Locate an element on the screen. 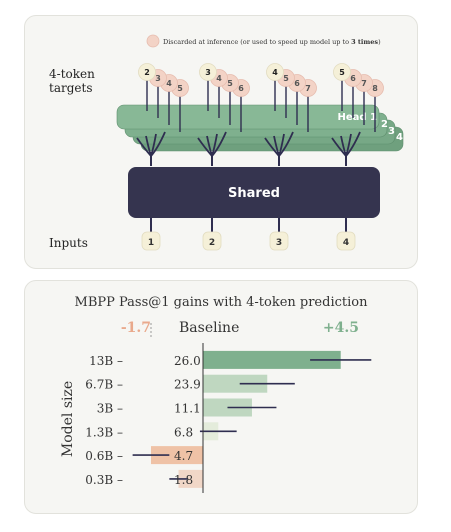  right-extreme-label: +4.5 is located at coordinates (341, 328).